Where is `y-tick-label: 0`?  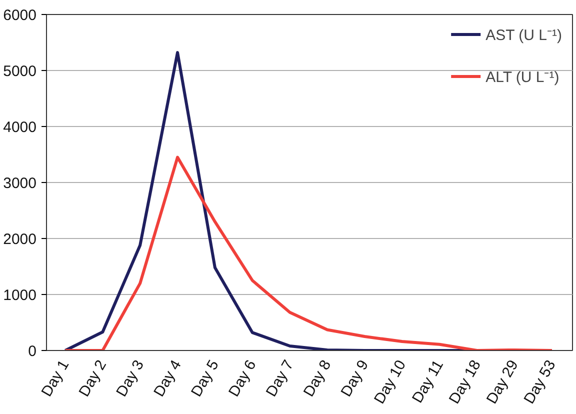 y-tick-label: 0 is located at coordinates (32, 351).